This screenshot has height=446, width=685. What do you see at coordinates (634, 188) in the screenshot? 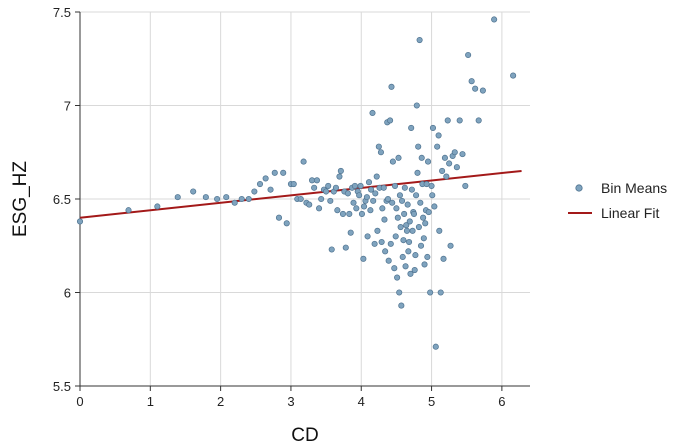
I see `legend-label-bin-means: Bin Means` at bounding box center [634, 188].